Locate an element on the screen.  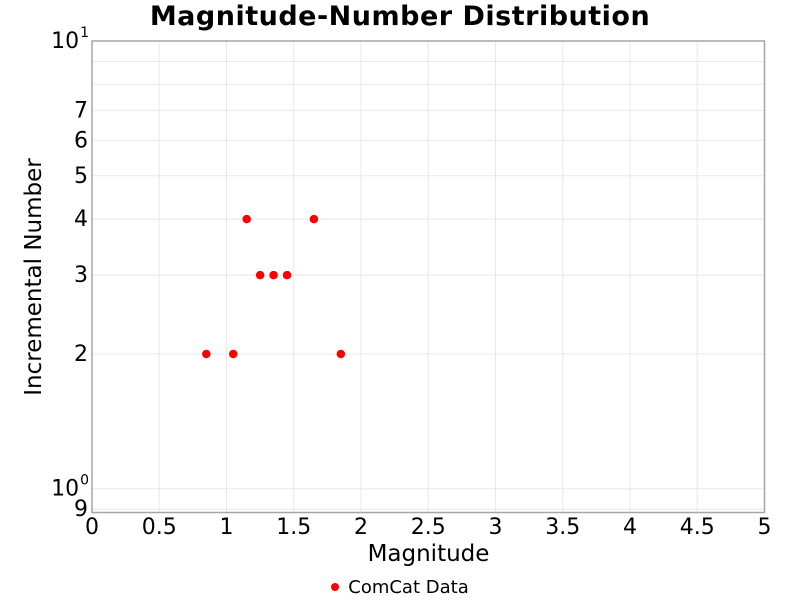
legend-label: ComCat Data is located at coordinates (408, 587).